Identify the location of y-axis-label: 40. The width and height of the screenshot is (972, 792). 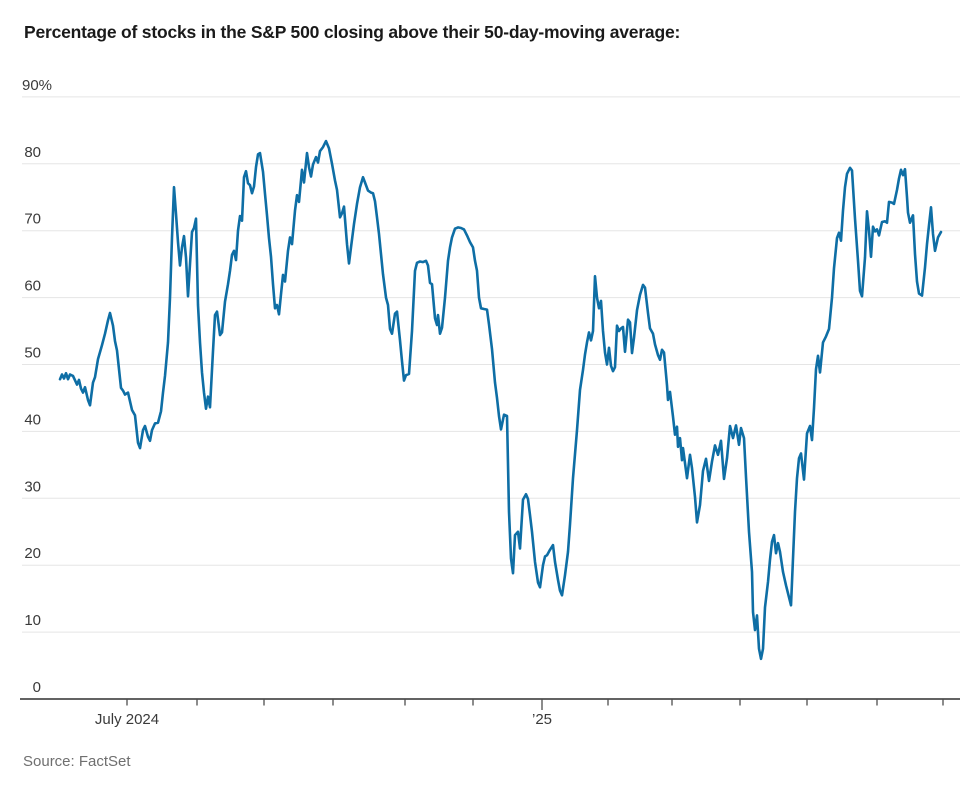
(32, 419).